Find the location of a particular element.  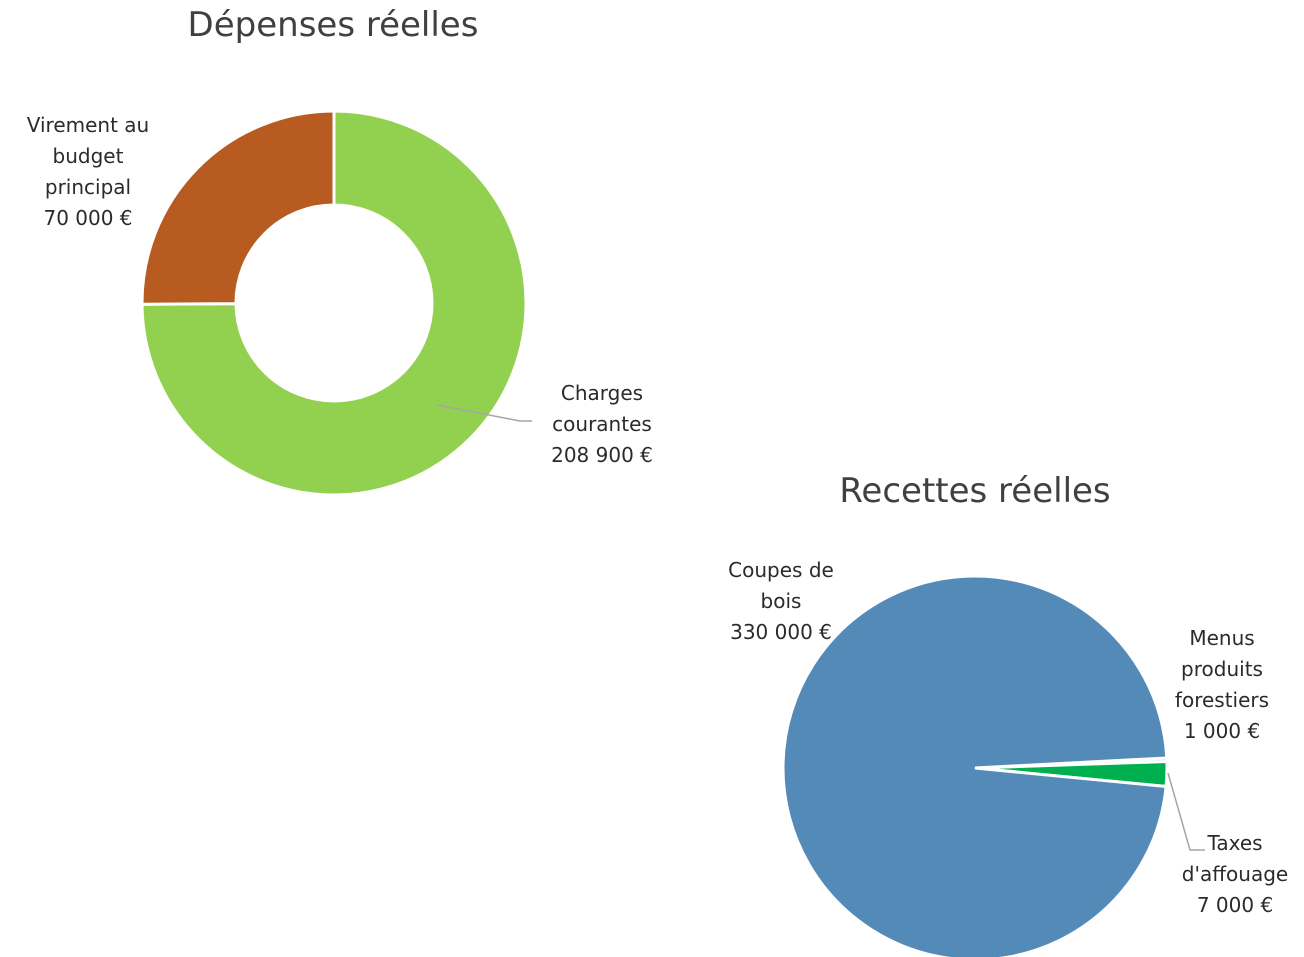

recettes-chart-title: Recettes réelles is located at coordinates (974, 491).